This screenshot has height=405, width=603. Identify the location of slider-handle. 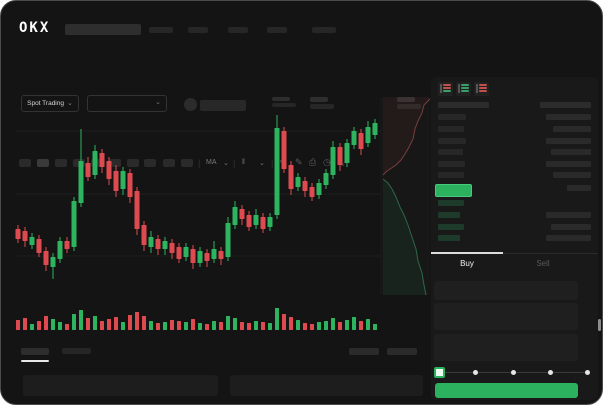
(439, 372).